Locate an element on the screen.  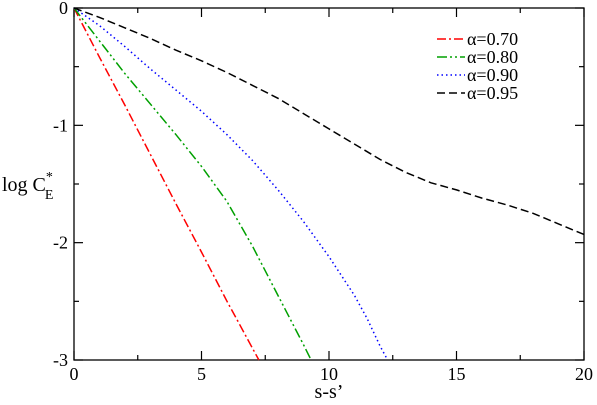
y-tick-label: -2 is located at coordinates (60, 243).